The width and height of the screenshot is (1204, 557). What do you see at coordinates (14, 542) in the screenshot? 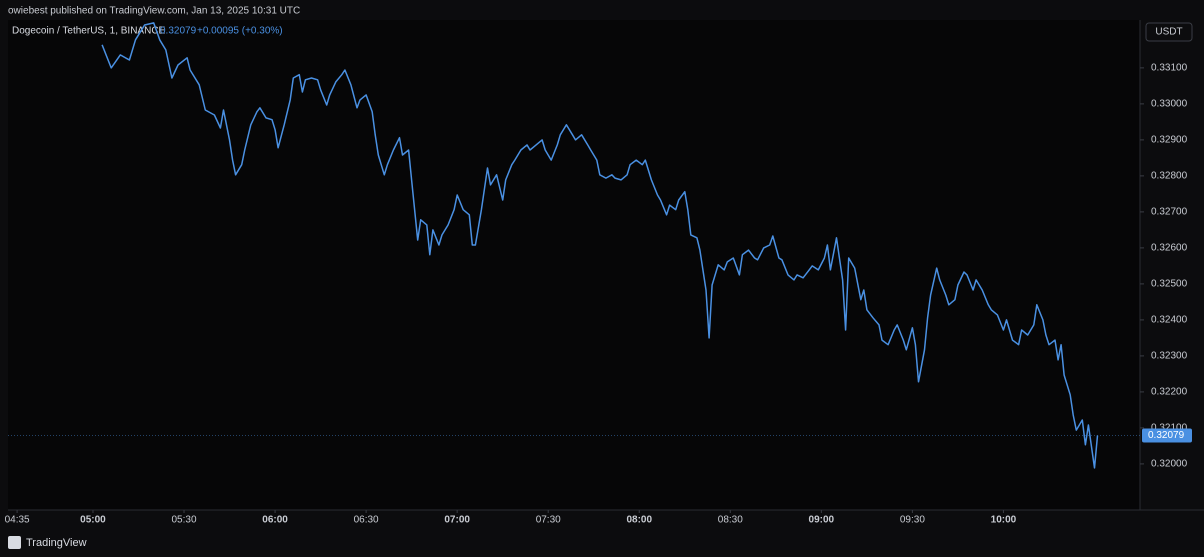
I see `brand-logo` at bounding box center [14, 542].